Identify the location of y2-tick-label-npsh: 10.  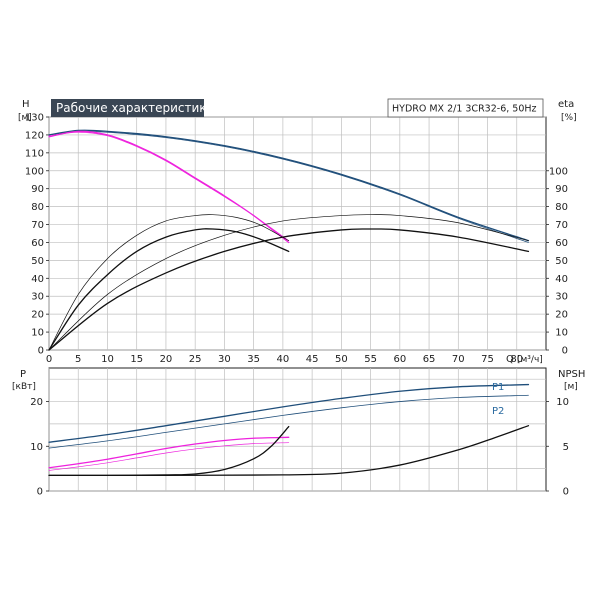
(562, 402).